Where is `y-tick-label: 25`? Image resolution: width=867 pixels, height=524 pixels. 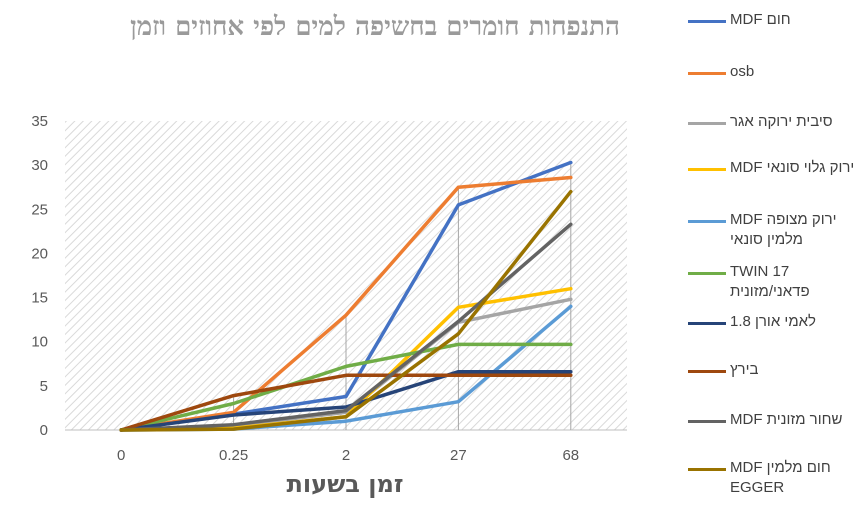 y-tick-label: 25 is located at coordinates (39, 209).